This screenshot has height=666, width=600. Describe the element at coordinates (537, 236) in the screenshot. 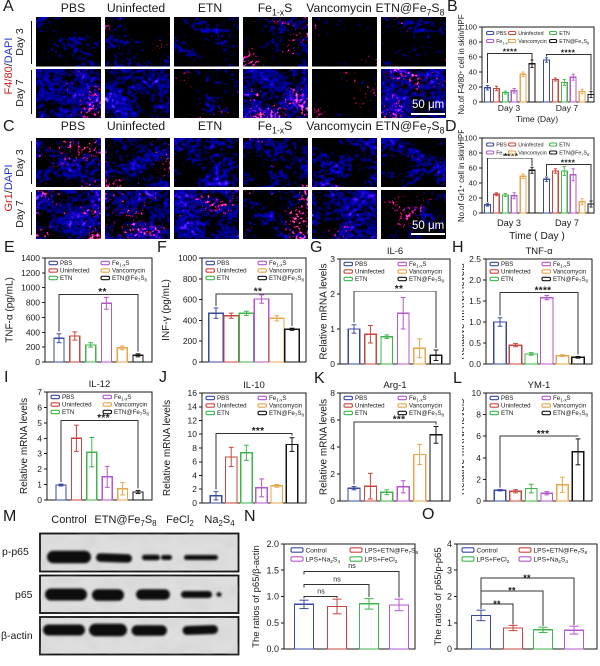

I see `svg-text: Time ( Day )` at that location.